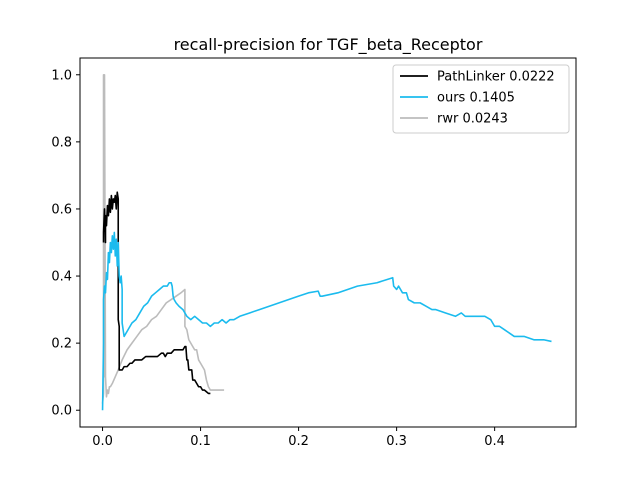 The image size is (640, 480). I want to click on y-tick-label: 0.8, so click(61, 142).